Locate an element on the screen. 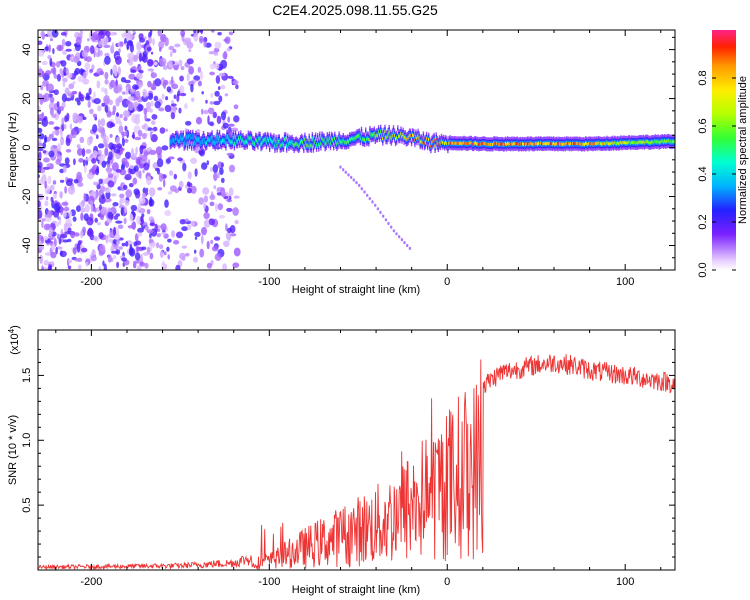  colorbar-gradient is located at coordinates (724, 150).